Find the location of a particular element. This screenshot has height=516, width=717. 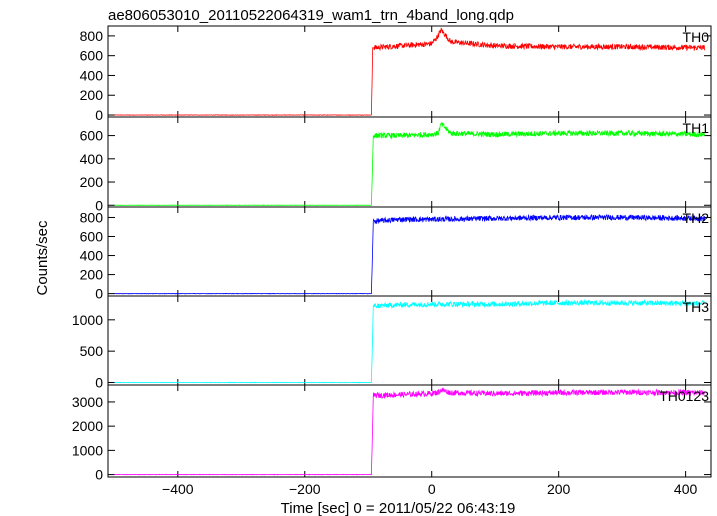

x-axis-label: Time [sec] 0 = 2011/05/22 06:43:19 is located at coordinates (398, 508).